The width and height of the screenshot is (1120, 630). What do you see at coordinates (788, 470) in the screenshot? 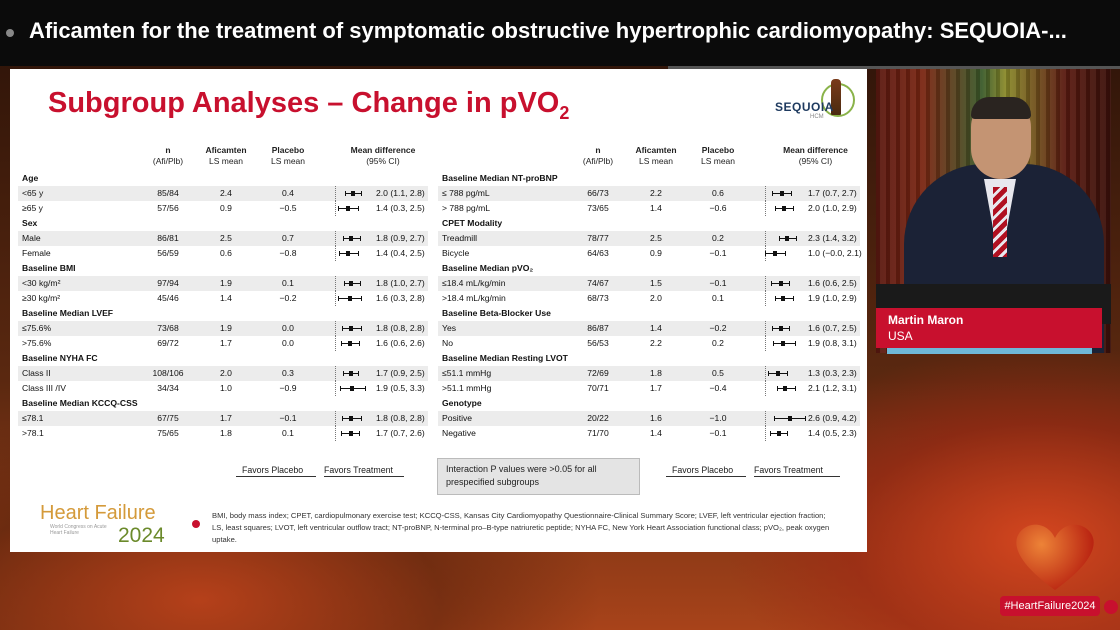
I see `favors-treatment-label: Favors Treatment` at bounding box center [788, 470].